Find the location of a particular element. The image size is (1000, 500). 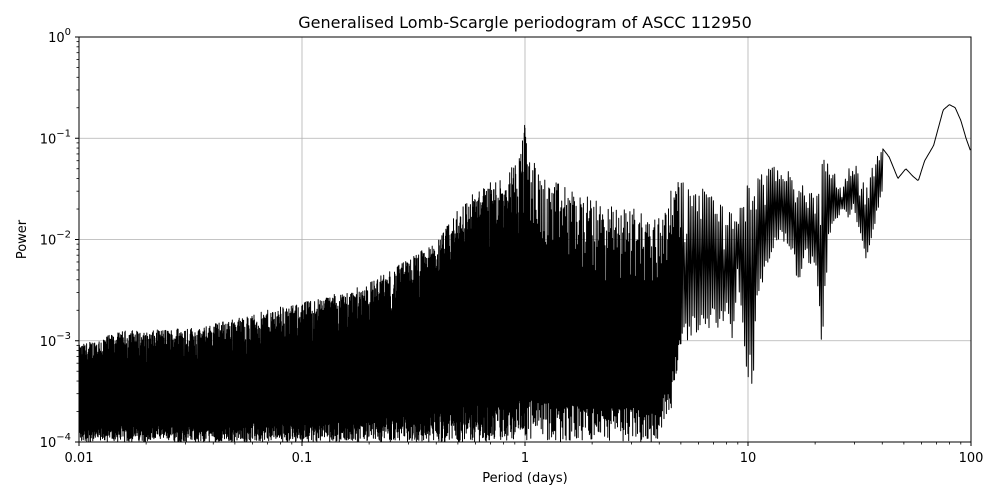

x-axis-label: Period (days) is located at coordinates (525, 478).